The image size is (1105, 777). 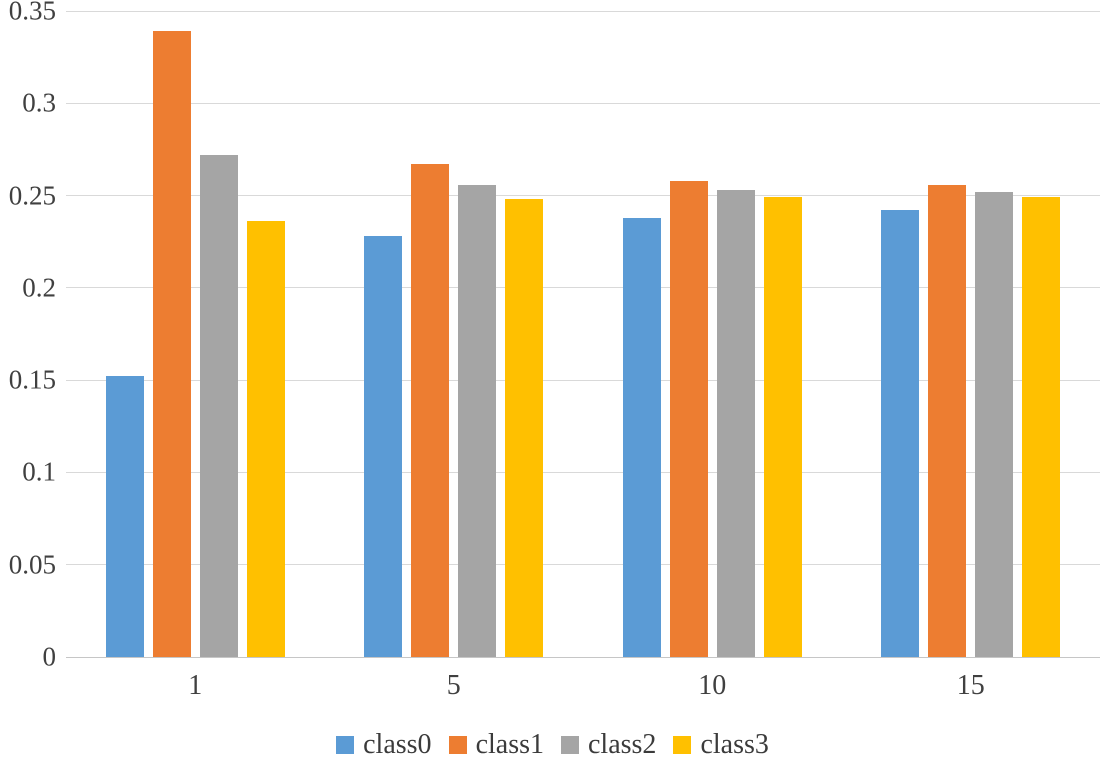 What do you see at coordinates (1041, 427) in the screenshot?
I see `bar-class3-x15` at bounding box center [1041, 427].